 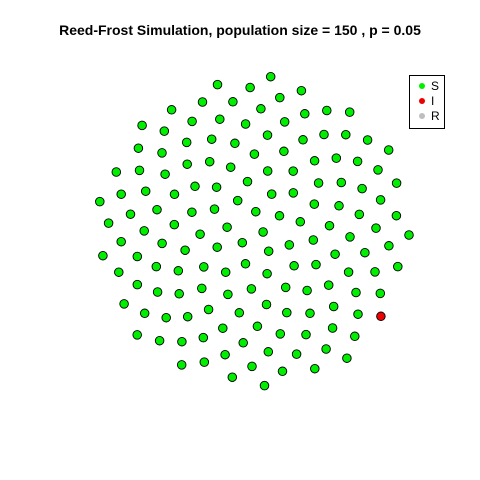 What do you see at coordinates (422, 86) in the screenshot?
I see `legend-dot-s` at bounding box center [422, 86].